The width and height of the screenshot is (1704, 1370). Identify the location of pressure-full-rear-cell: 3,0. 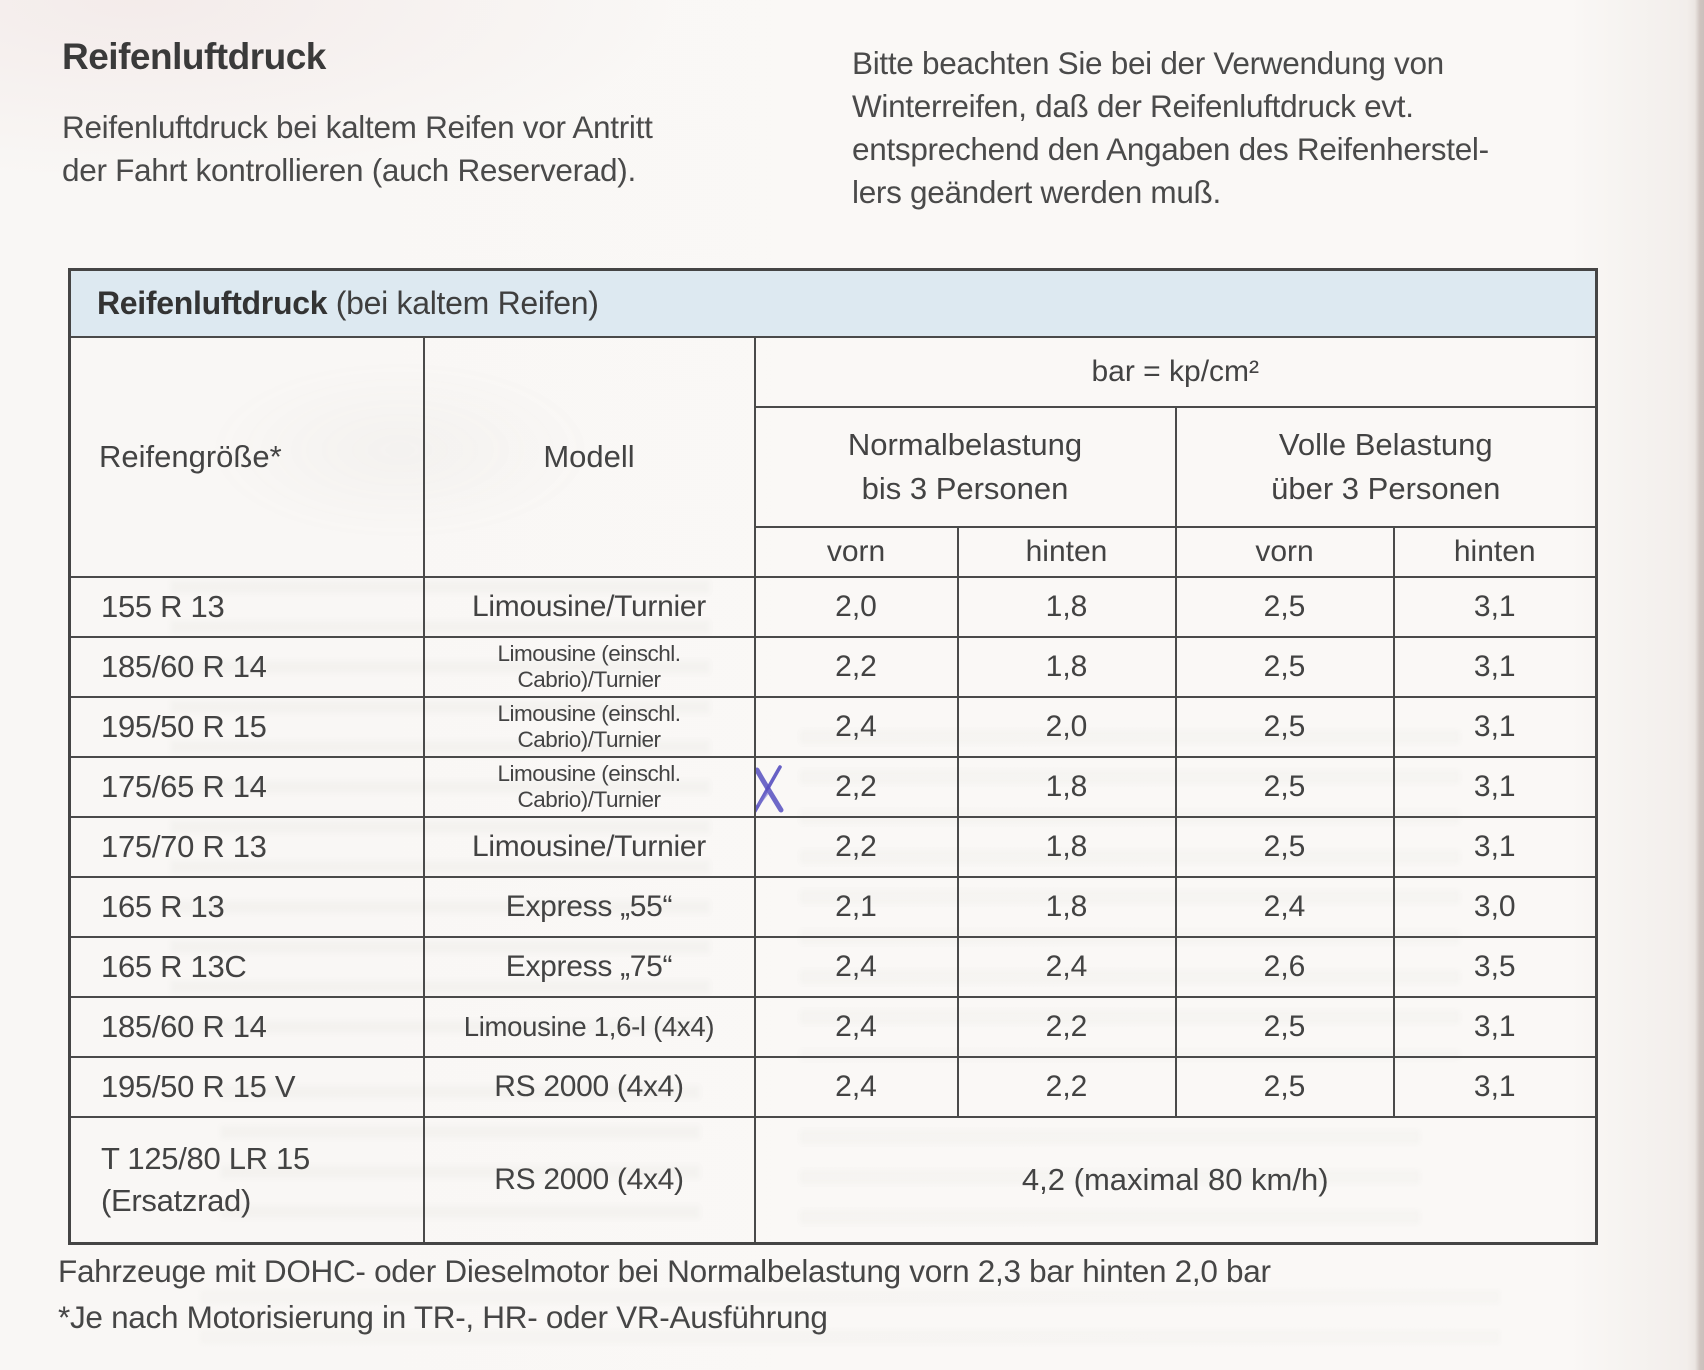
(1495, 907).